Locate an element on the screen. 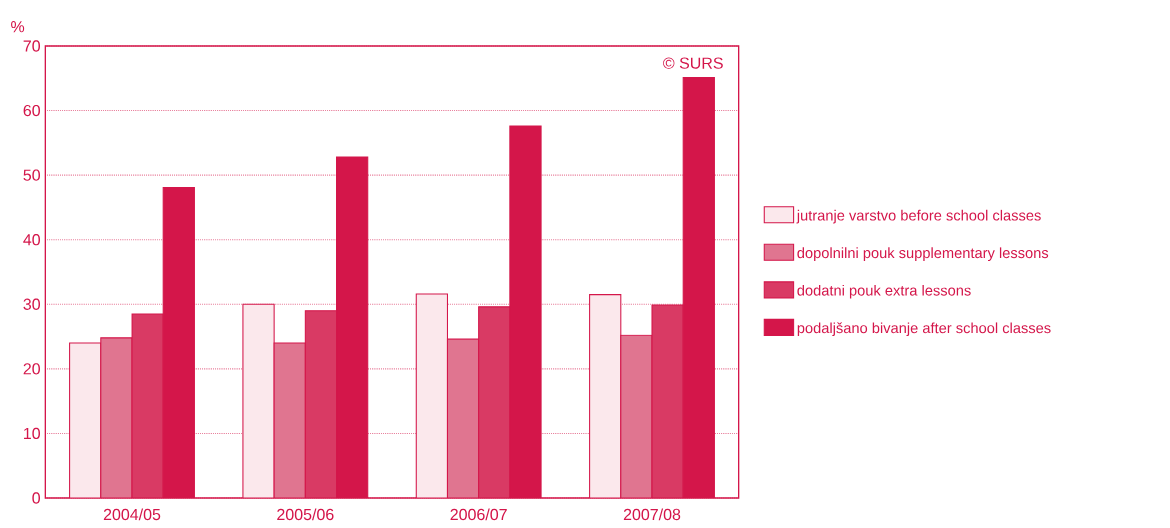 Image resolution: width=1170 pixels, height=528 pixels. annotation: © SURS is located at coordinates (693, 63).